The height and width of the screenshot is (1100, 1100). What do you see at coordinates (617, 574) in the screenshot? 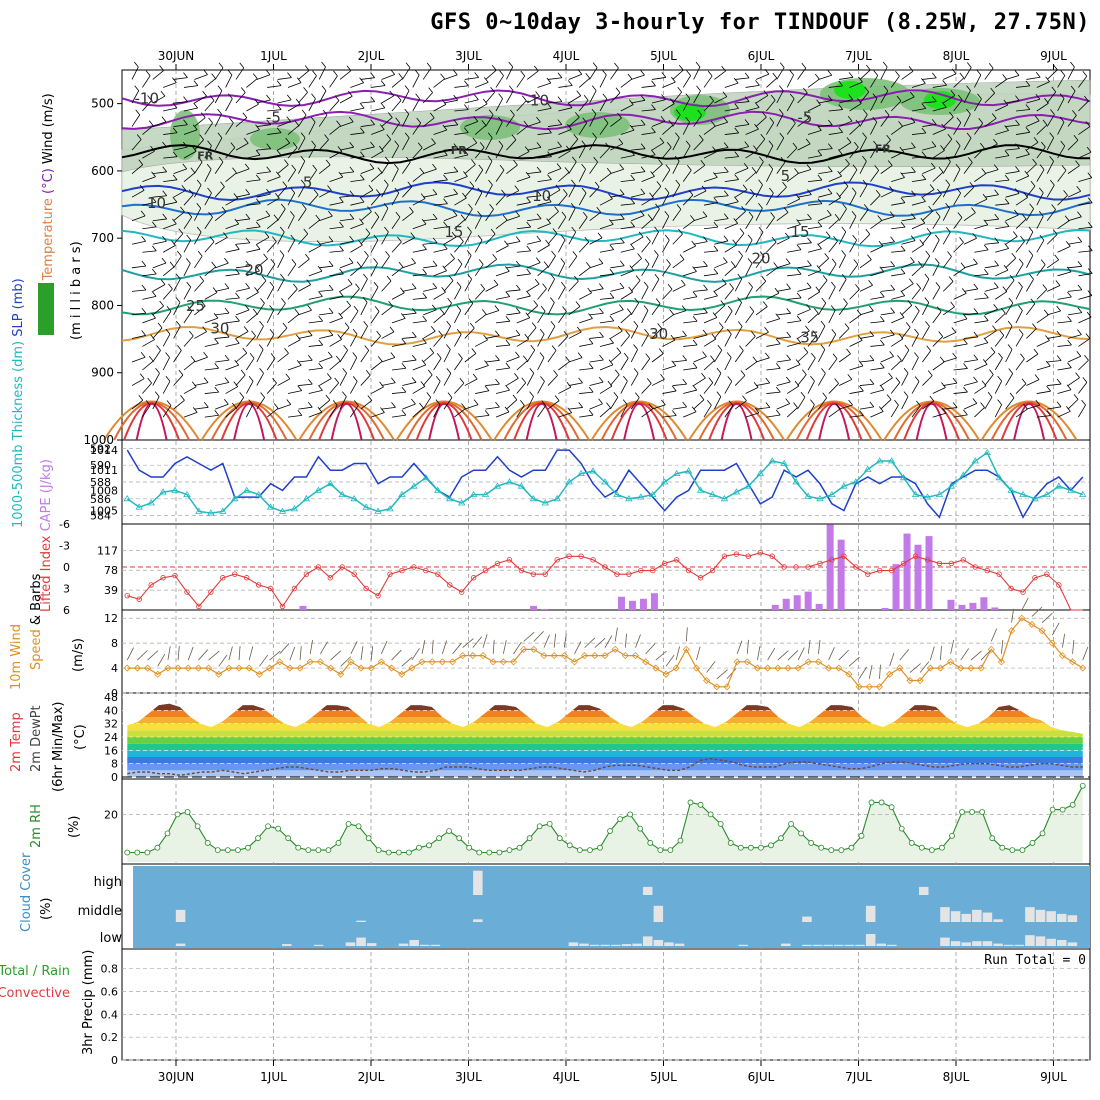
I see `li-point` at bounding box center [617, 574].